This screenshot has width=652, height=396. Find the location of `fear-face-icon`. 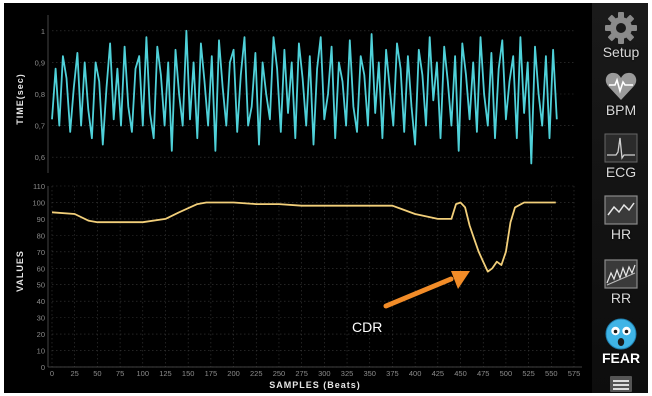

fear-face-icon is located at coordinates (621, 334).